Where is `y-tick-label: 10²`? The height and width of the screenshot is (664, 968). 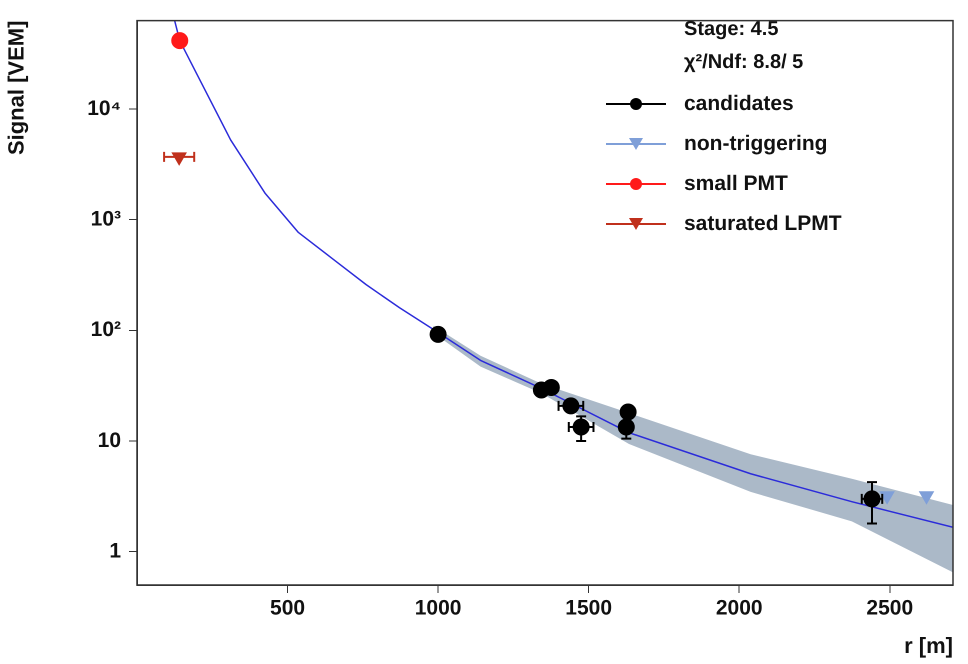 y-tick-label: 10² is located at coordinates (105, 330).